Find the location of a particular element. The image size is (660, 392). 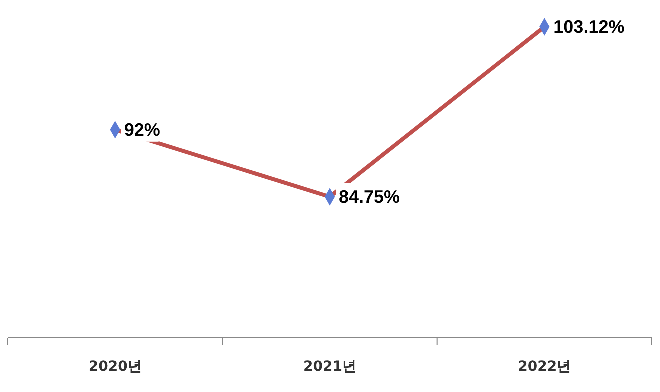

data-label: 103.12% is located at coordinates (589, 27).